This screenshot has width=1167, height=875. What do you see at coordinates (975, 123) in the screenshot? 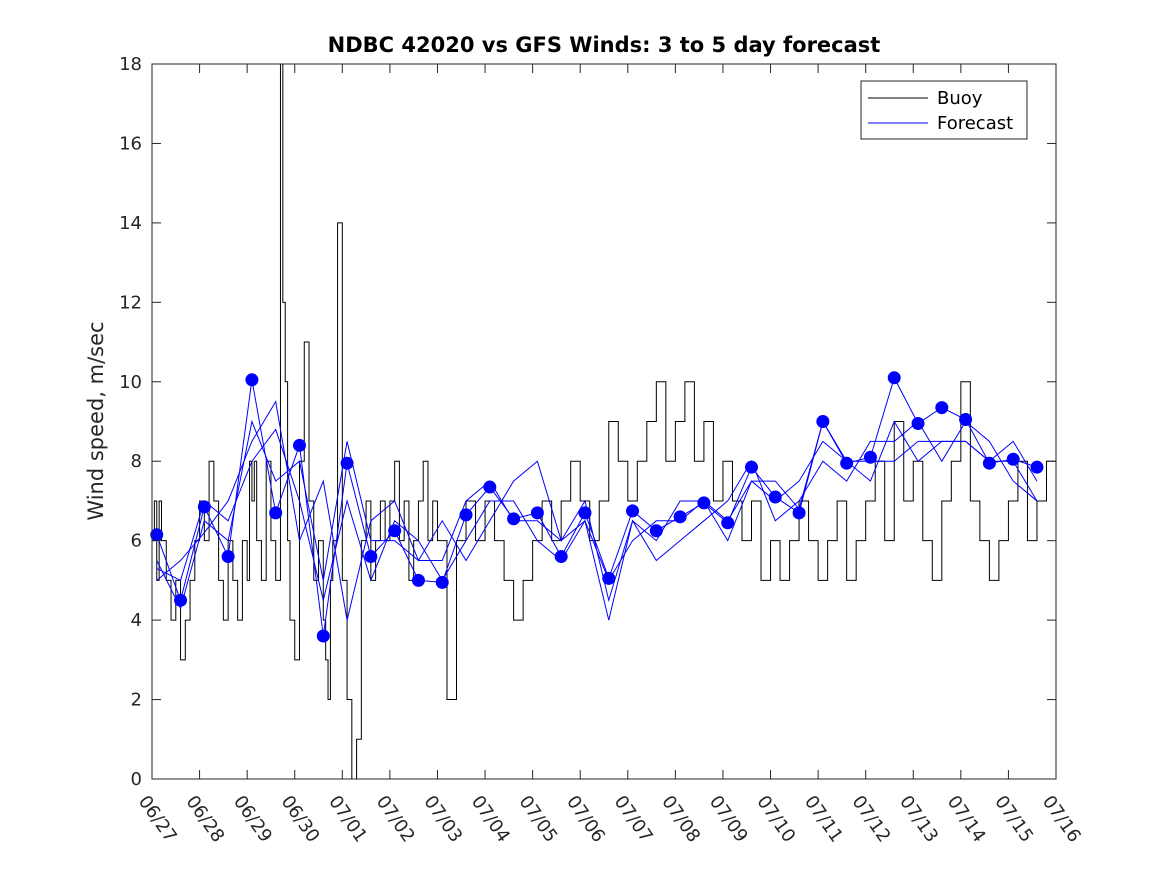
I see `legend-forecast-label: Forecast` at bounding box center [975, 123].